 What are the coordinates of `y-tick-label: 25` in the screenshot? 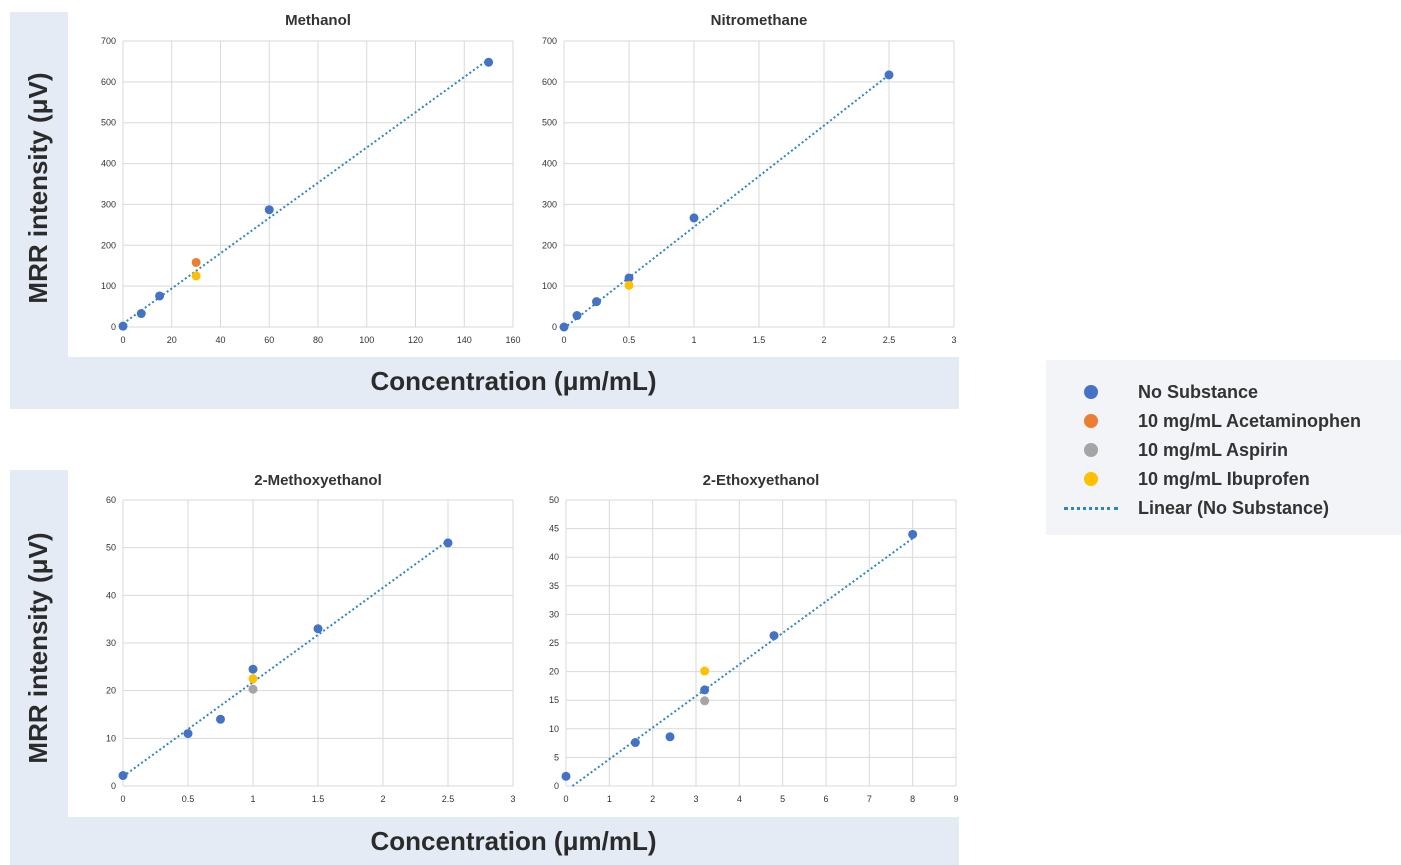 It's located at (554, 643).